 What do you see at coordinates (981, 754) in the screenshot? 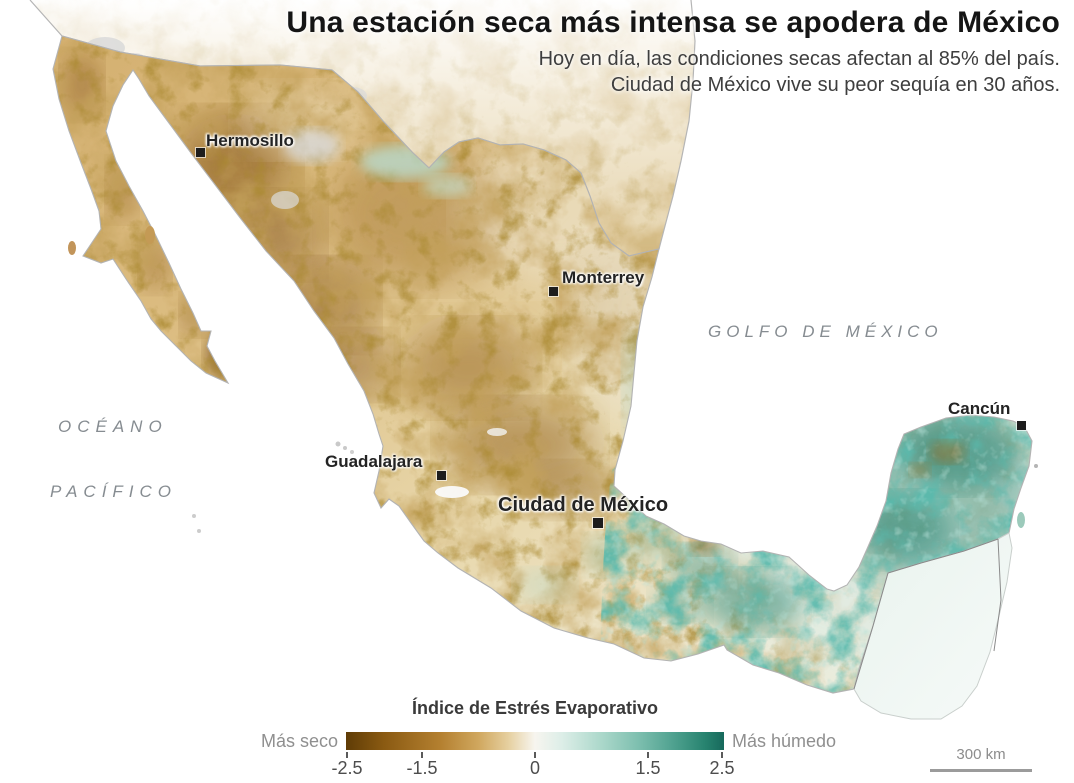
I see `scalebar-label: 300 km` at bounding box center [981, 754].